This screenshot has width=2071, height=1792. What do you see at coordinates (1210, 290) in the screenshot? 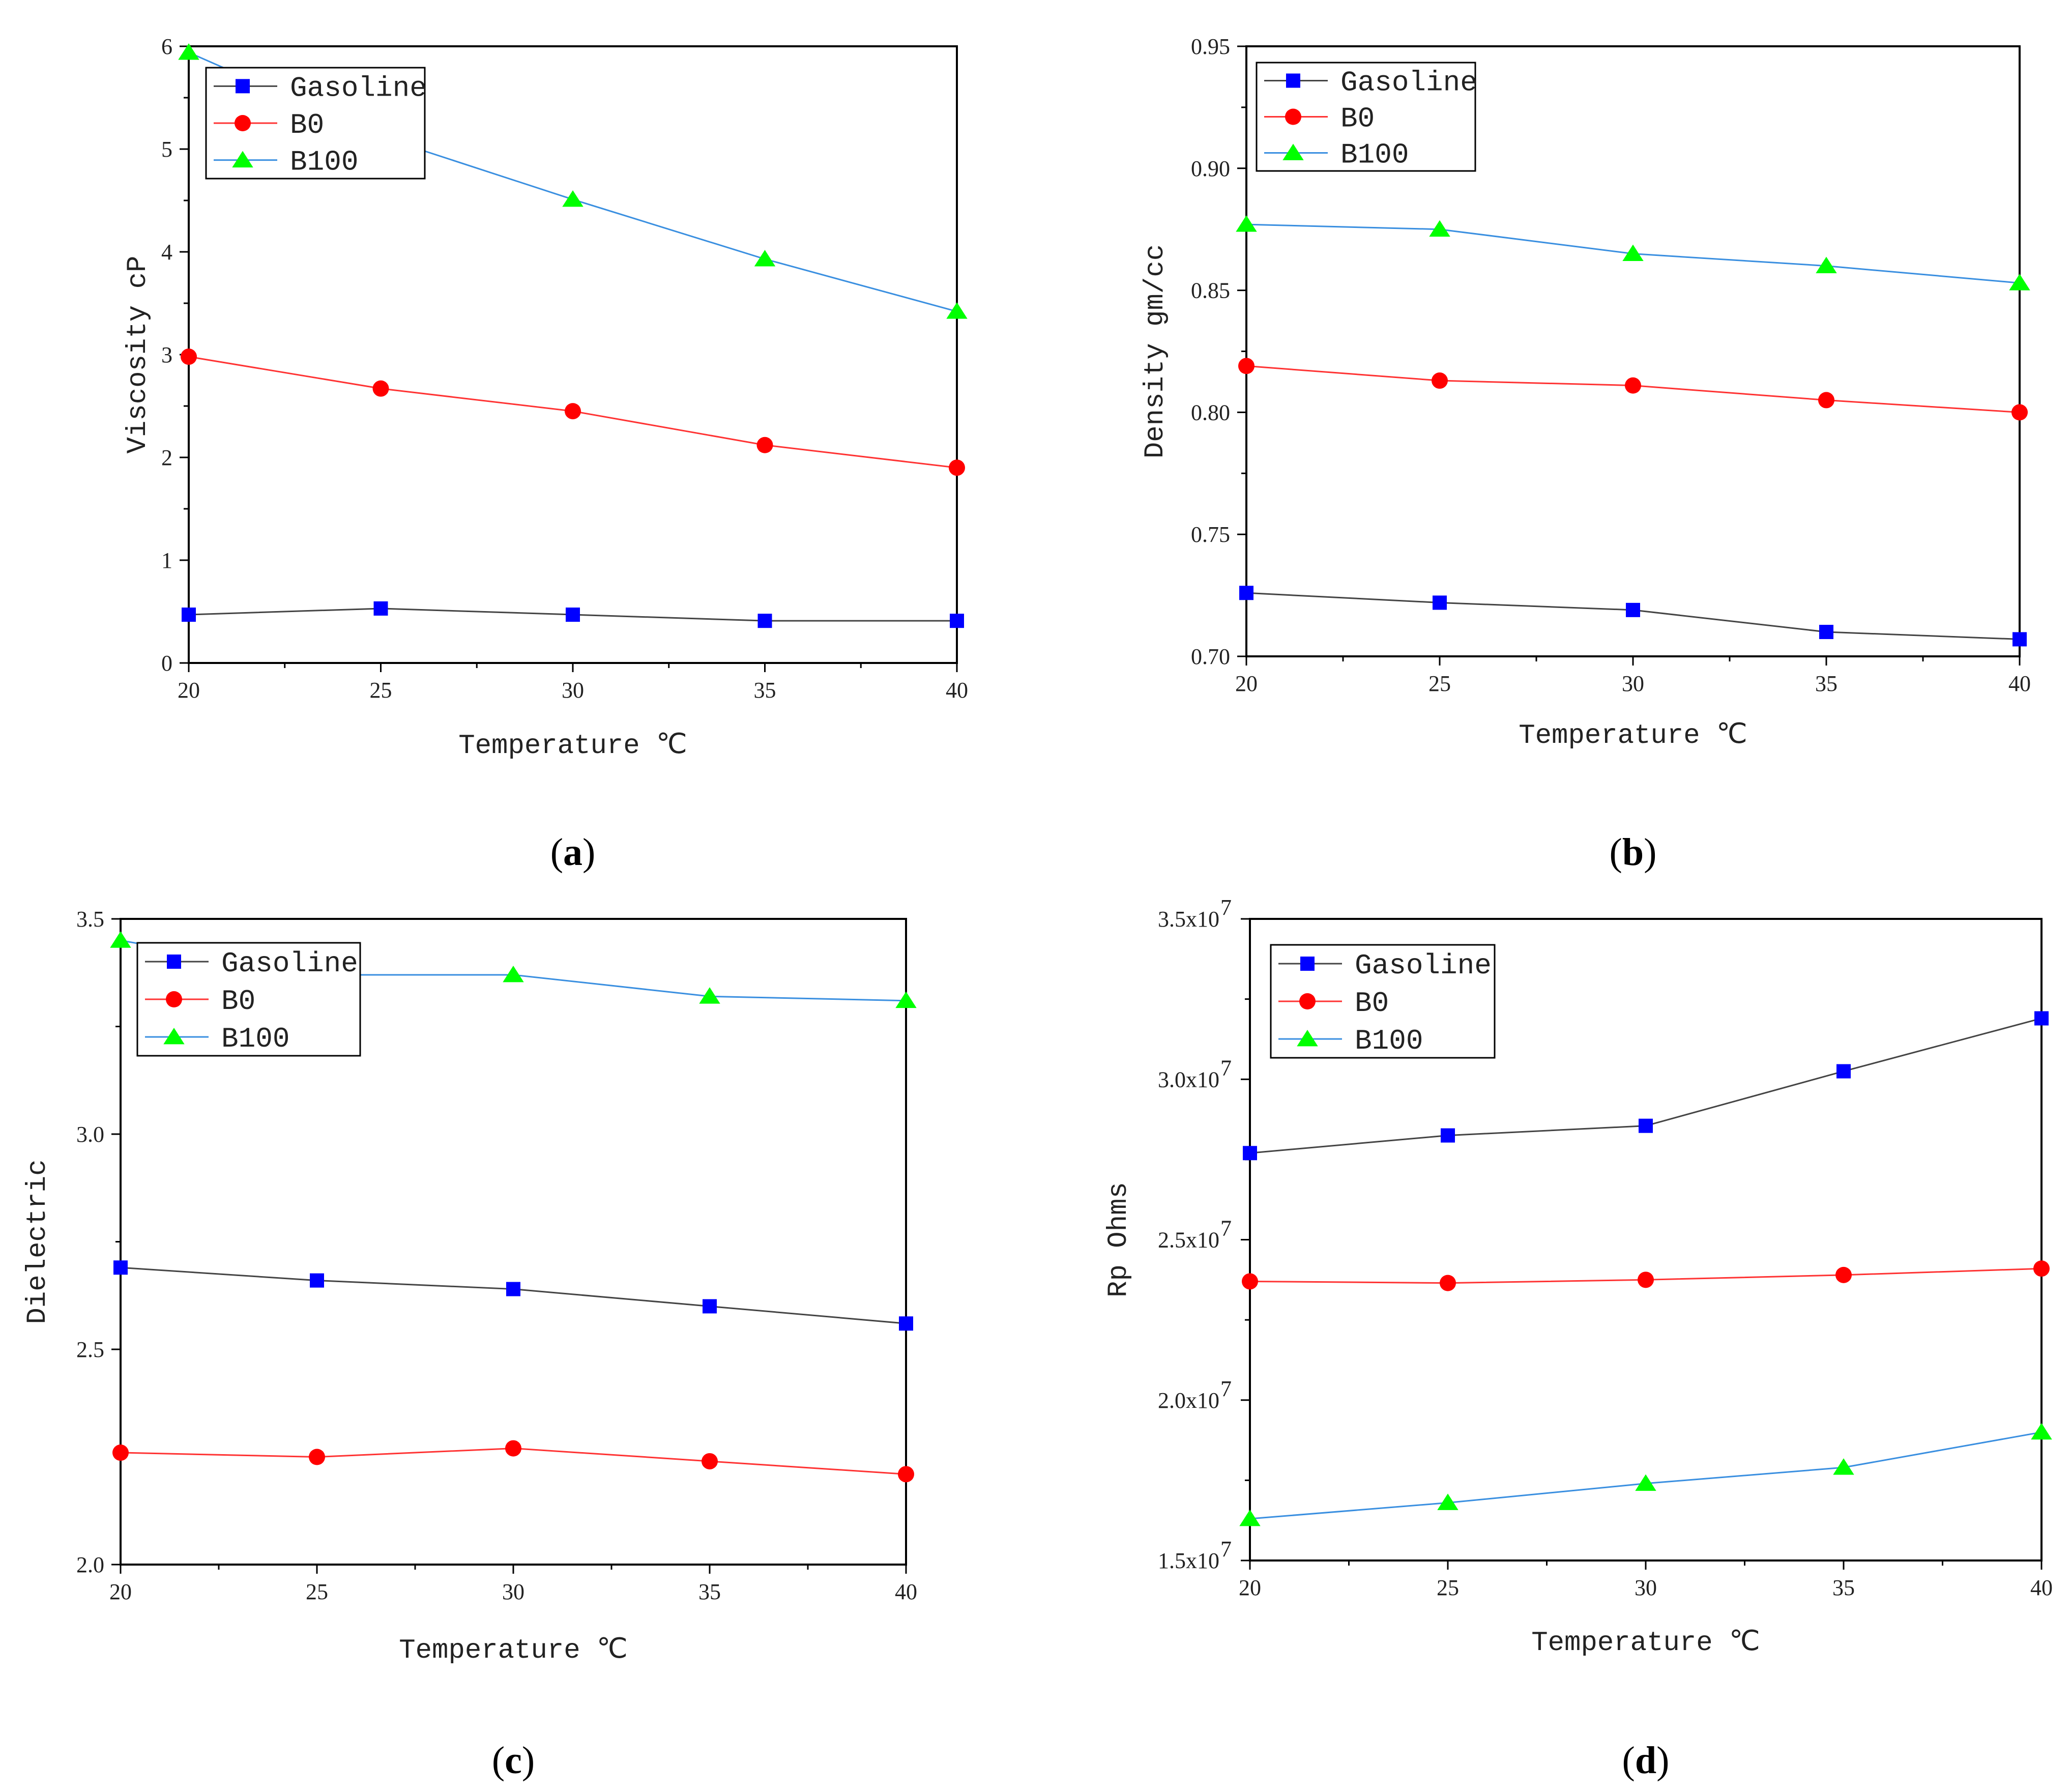
I see `y-tick-label: 0.85` at bounding box center [1210, 290].